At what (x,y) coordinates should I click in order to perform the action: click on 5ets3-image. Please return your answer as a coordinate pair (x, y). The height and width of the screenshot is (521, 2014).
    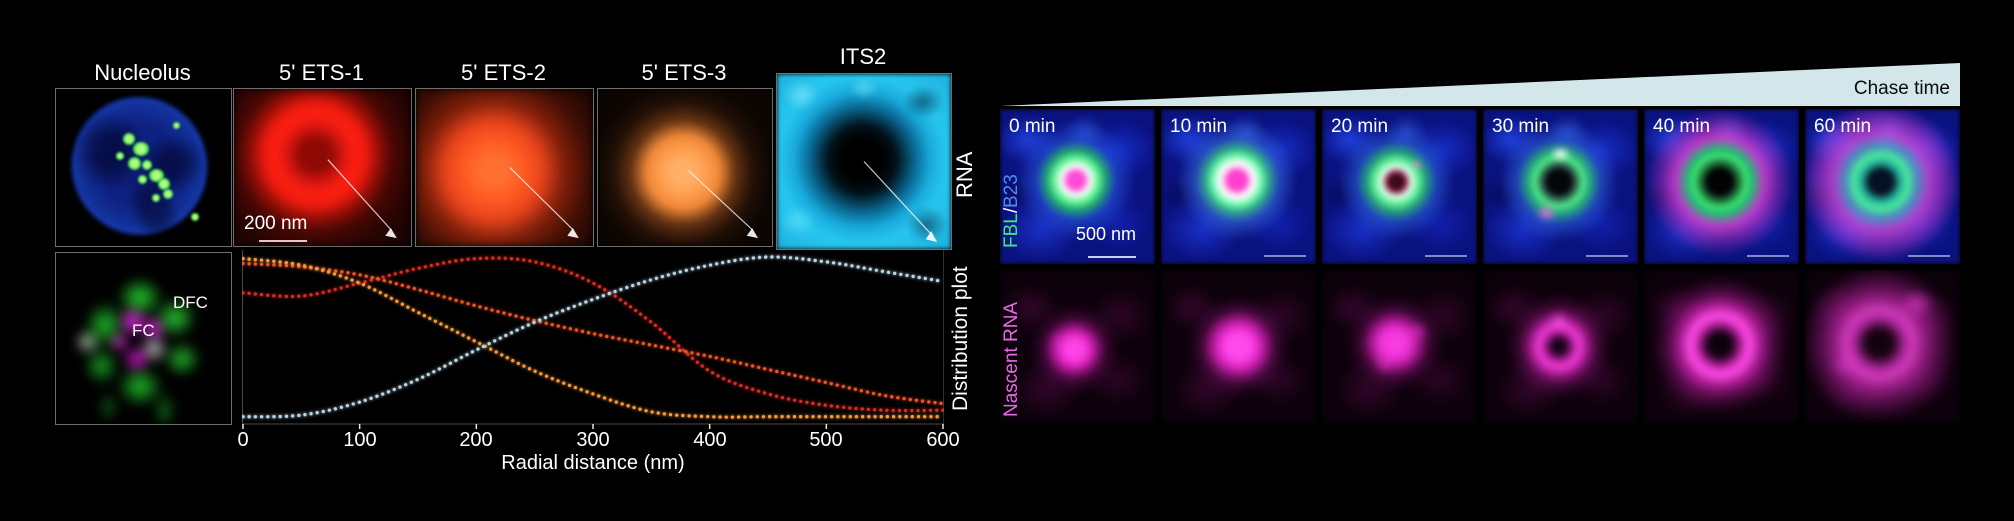
    Looking at the image, I should click on (685, 167).